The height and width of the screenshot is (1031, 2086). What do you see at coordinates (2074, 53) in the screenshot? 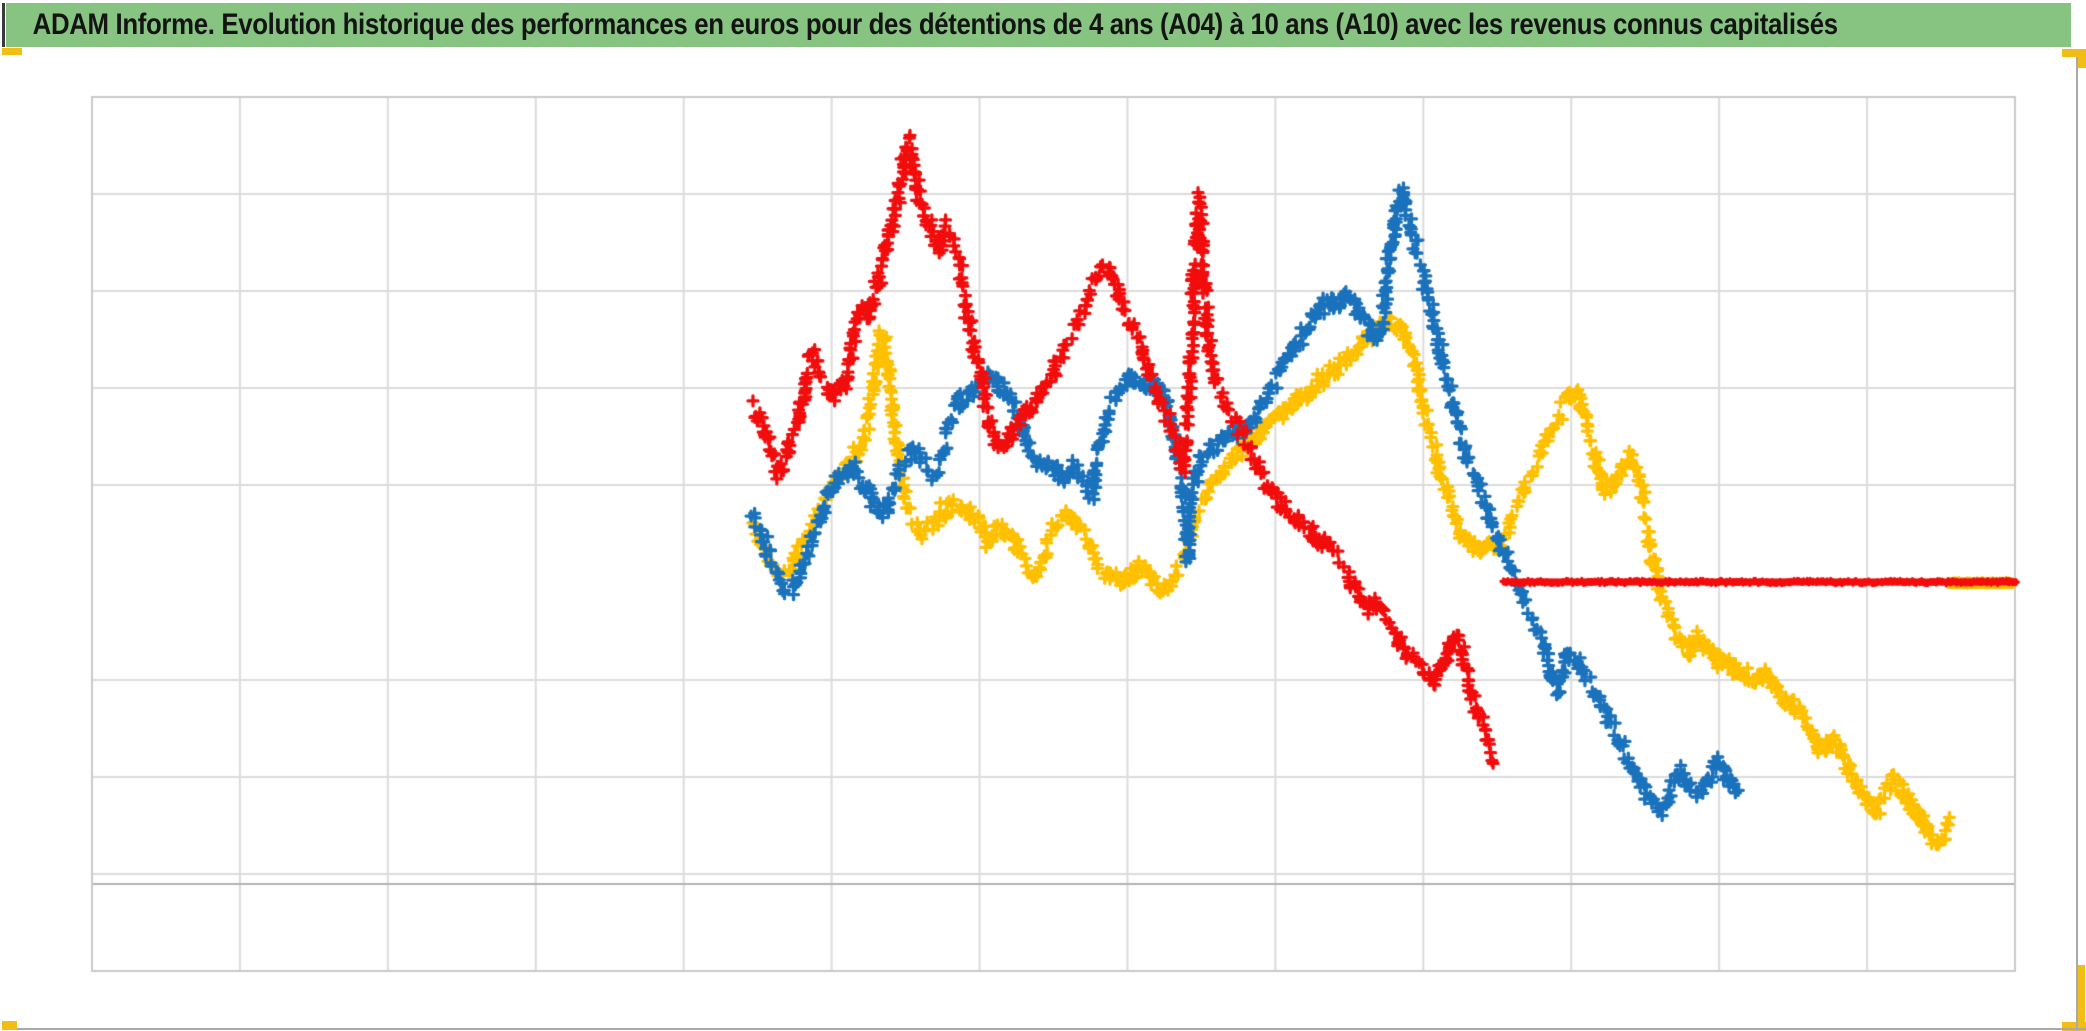
I see `corner-accent-top-right-horizontal` at bounding box center [2074, 53].